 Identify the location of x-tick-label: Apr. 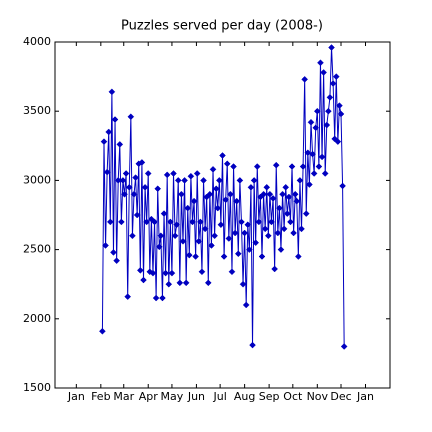
(149, 396).